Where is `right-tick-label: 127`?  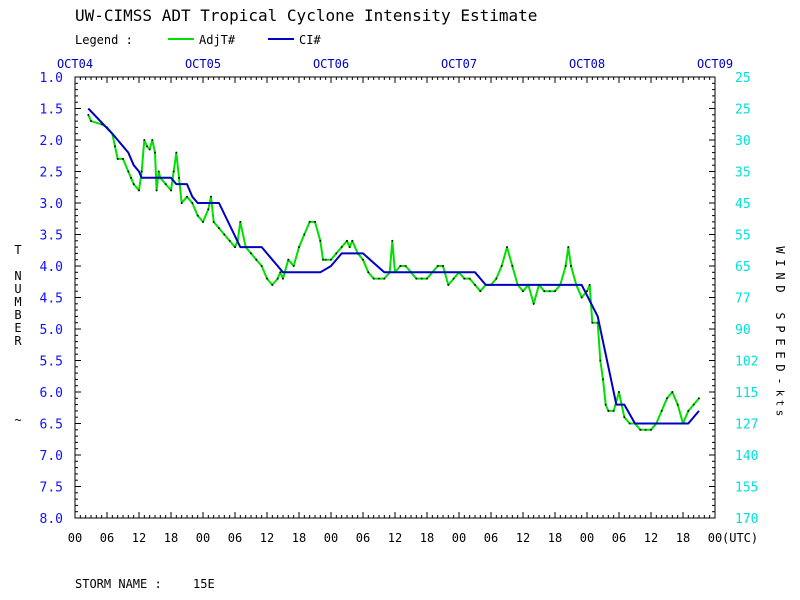 right-tick-label: 127 is located at coordinates (746, 425).